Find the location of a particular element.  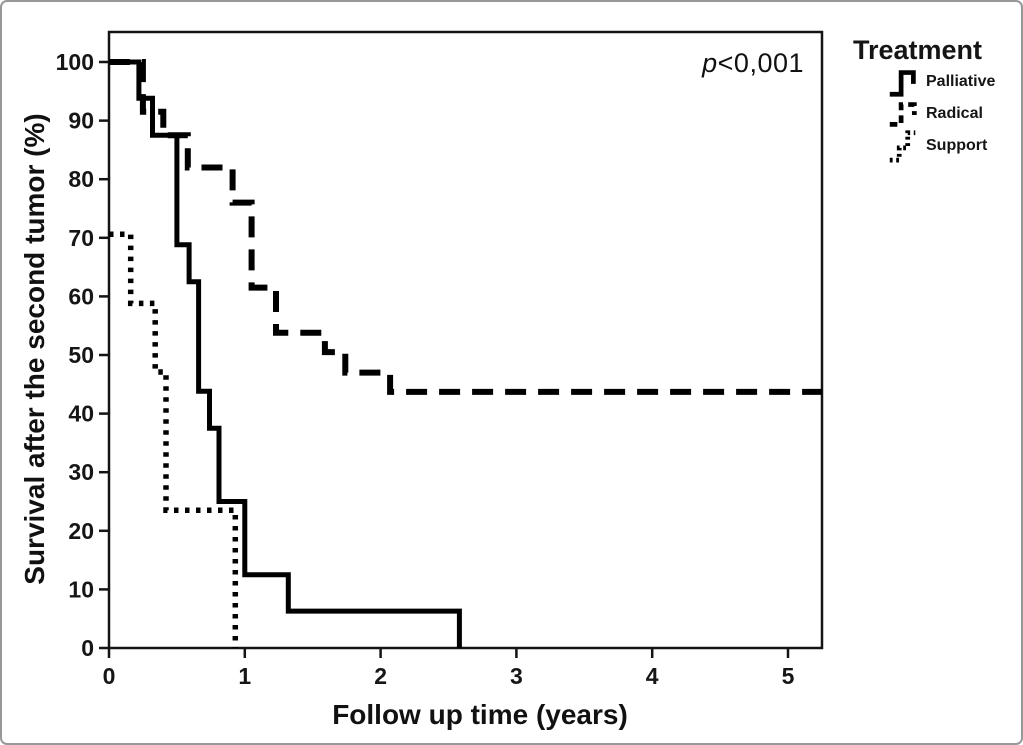

p-symbol: p is located at coordinates (710, 63).